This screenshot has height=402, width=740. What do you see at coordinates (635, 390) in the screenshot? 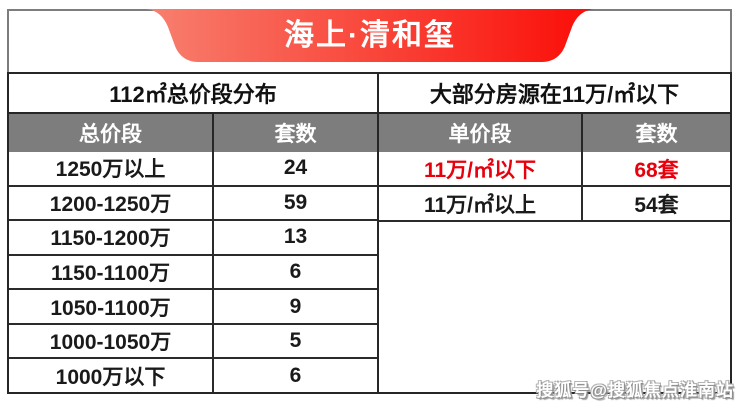
I see `sohu-watermark: 搜狐号@搜狐焦点淮南站` at bounding box center [635, 390].